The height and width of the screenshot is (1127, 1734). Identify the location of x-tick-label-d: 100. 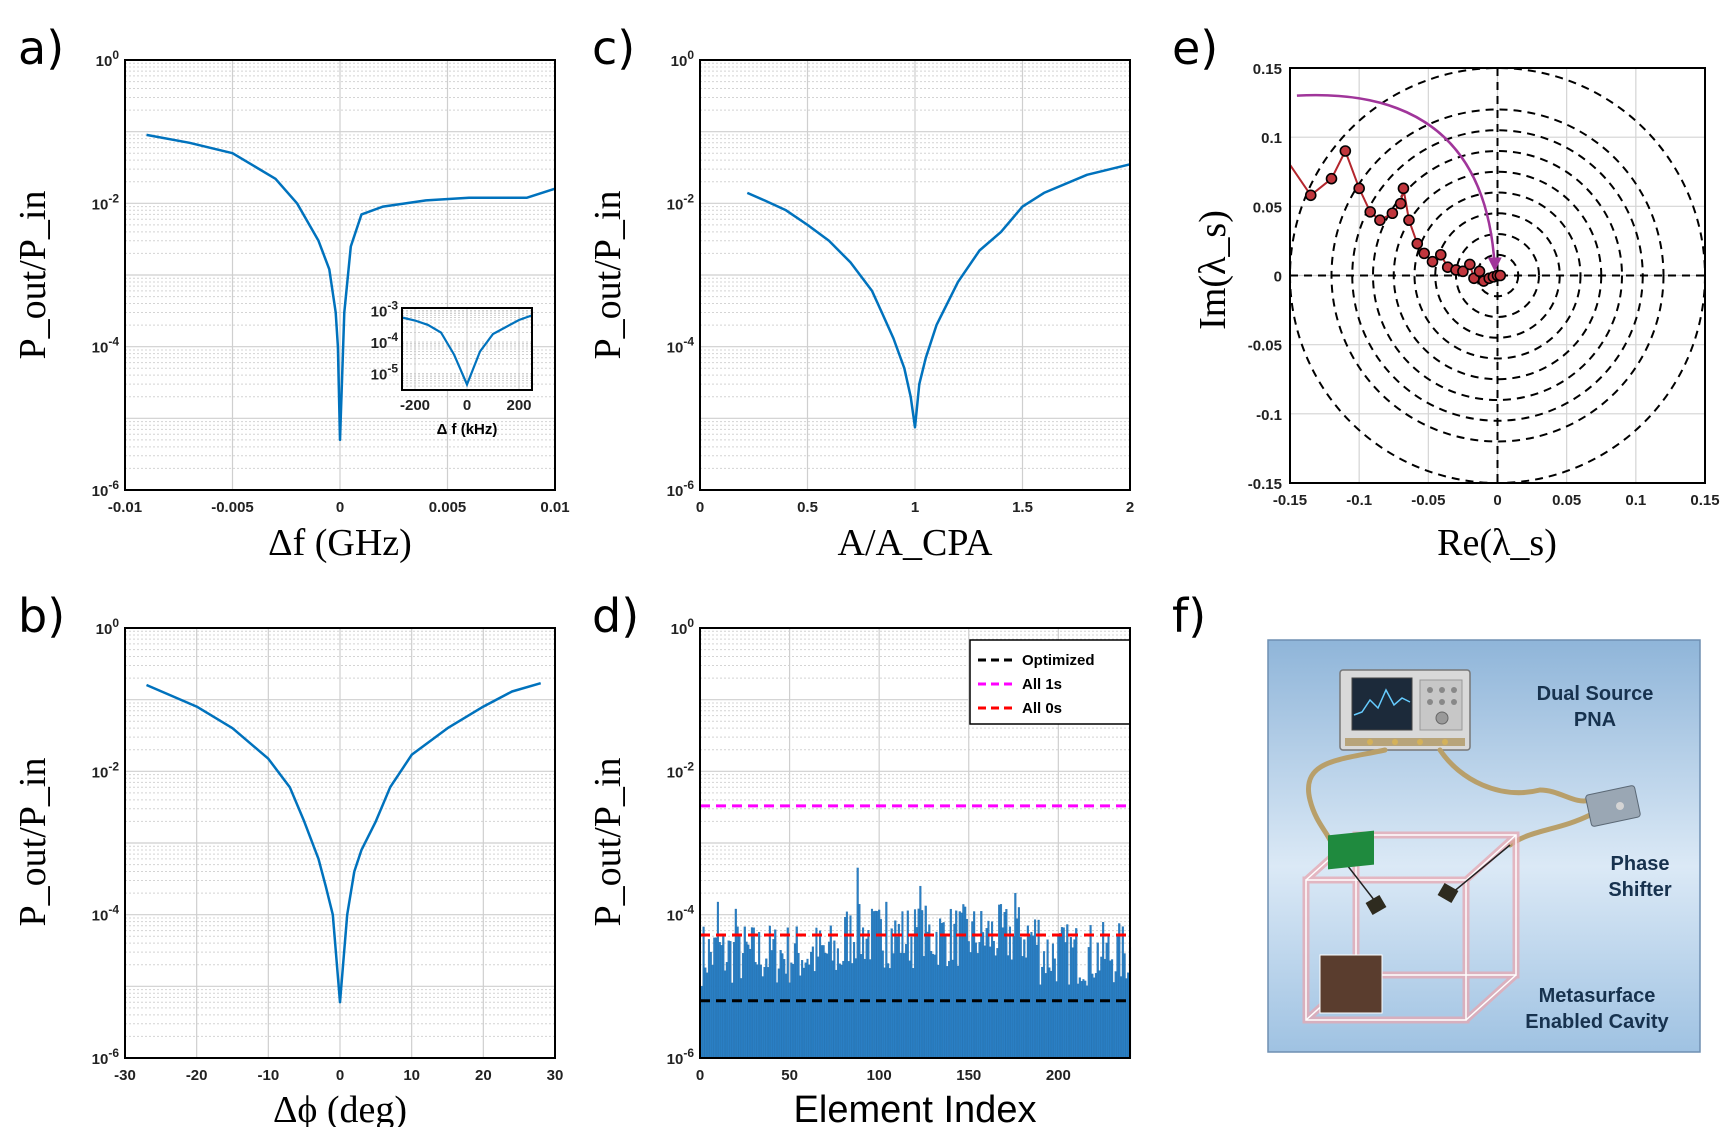
(879, 1075).